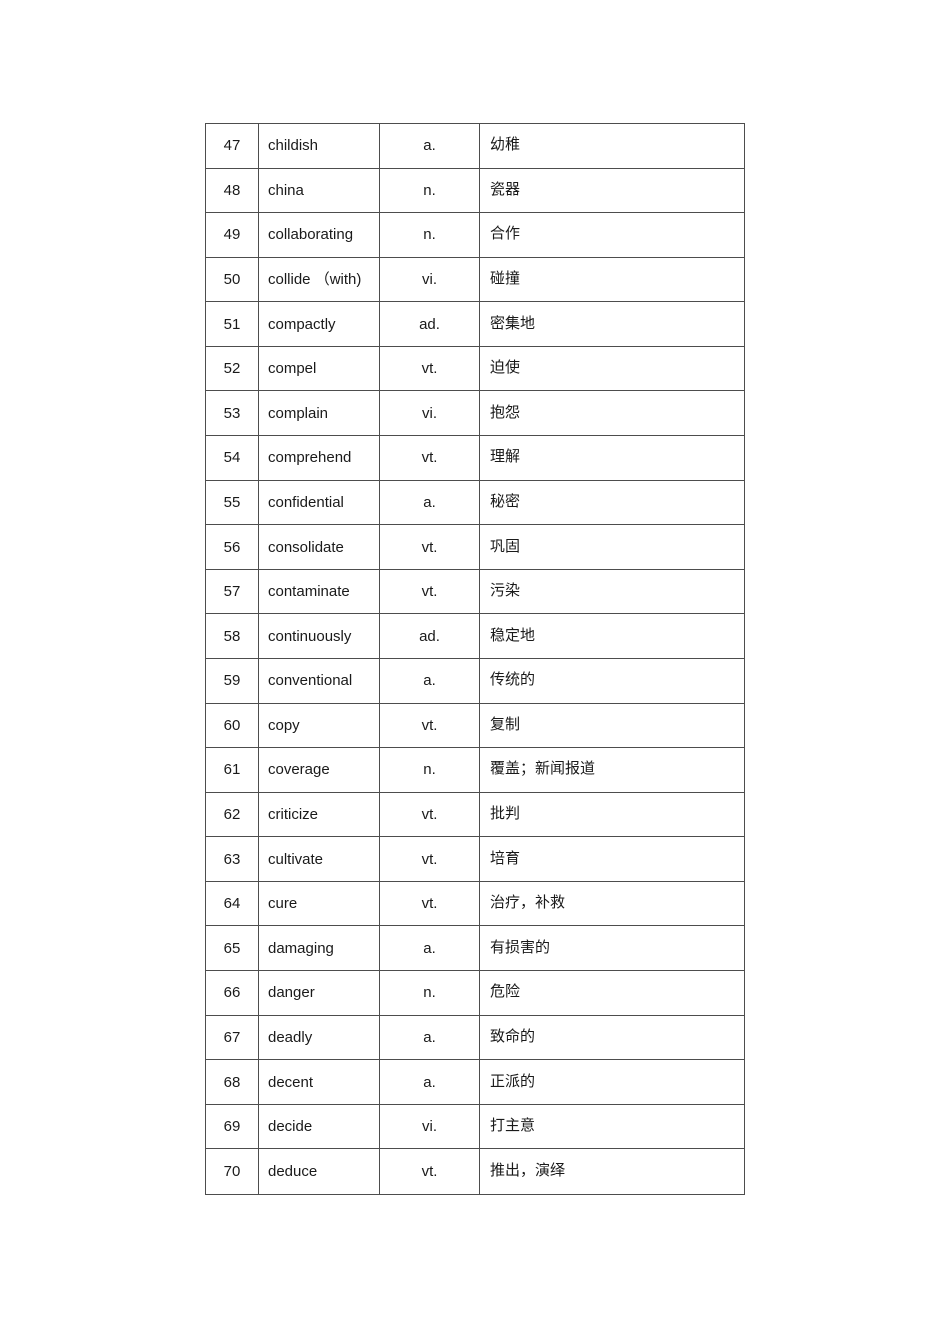 Image resolution: width=950 pixels, height=1344 pixels. What do you see at coordinates (319, 993) in the screenshot?
I see `english-word-cell: danger` at bounding box center [319, 993].